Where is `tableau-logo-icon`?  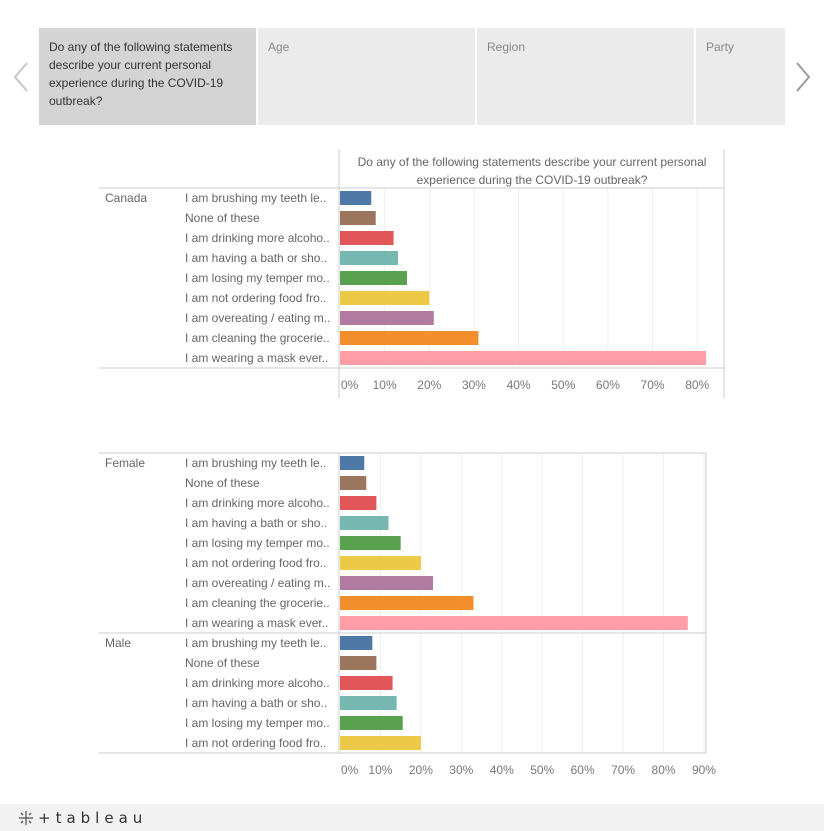 tableau-logo-icon is located at coordinates (26, 818).